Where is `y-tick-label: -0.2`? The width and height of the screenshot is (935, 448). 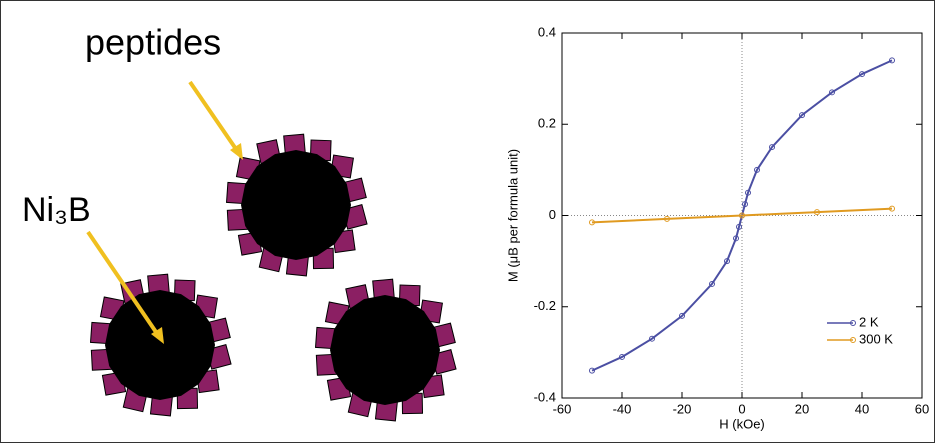 y-tick-label: -0.2 is located at coordinates (545, 305).